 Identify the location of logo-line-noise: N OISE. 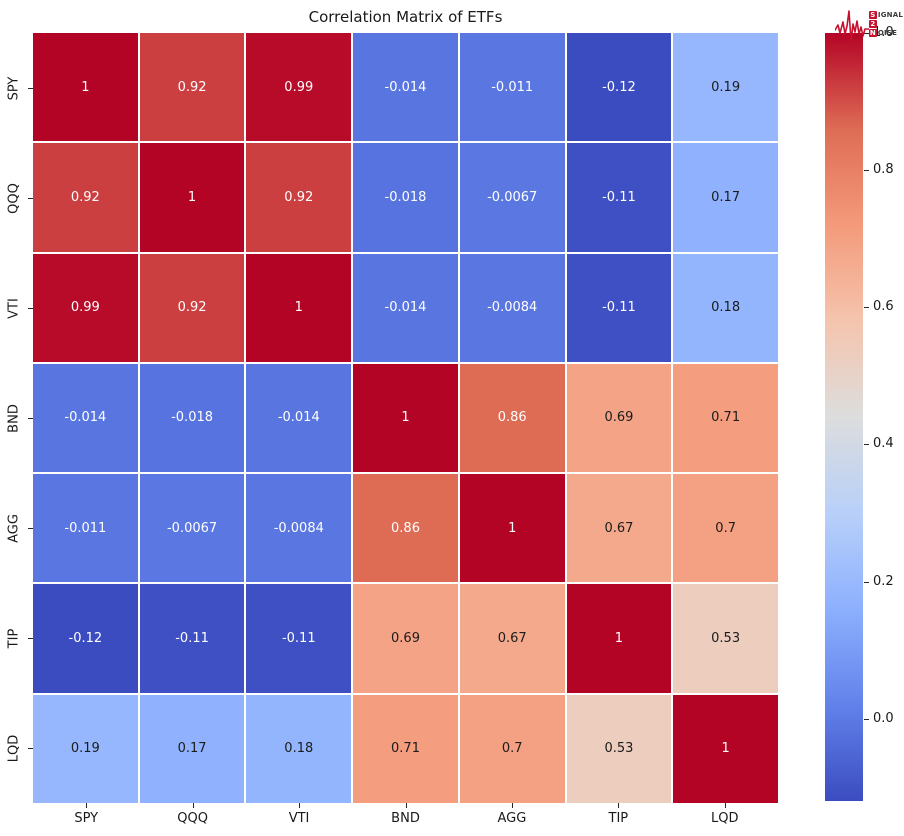
(883, 33).